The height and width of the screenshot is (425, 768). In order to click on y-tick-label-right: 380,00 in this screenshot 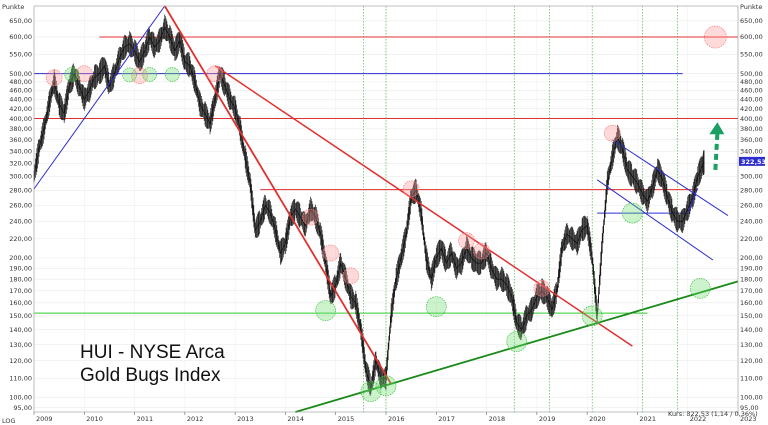, I will do `click(751, 129)`.